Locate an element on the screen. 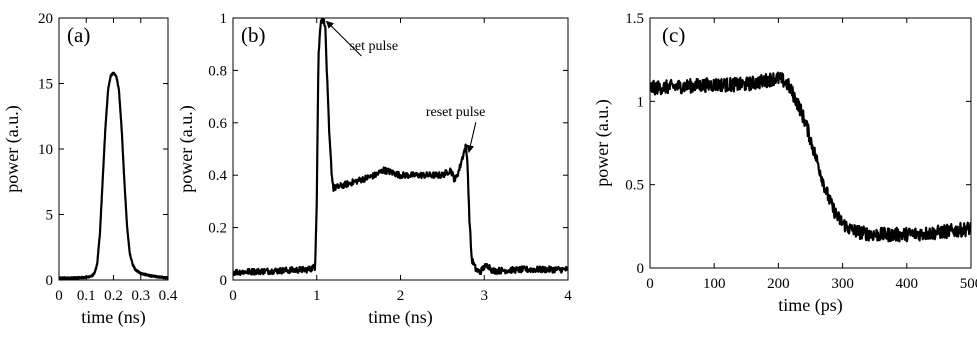 This screenshot has height=344, width=977. x-axis-label: time (ps) is located at coordinates (810, 305).